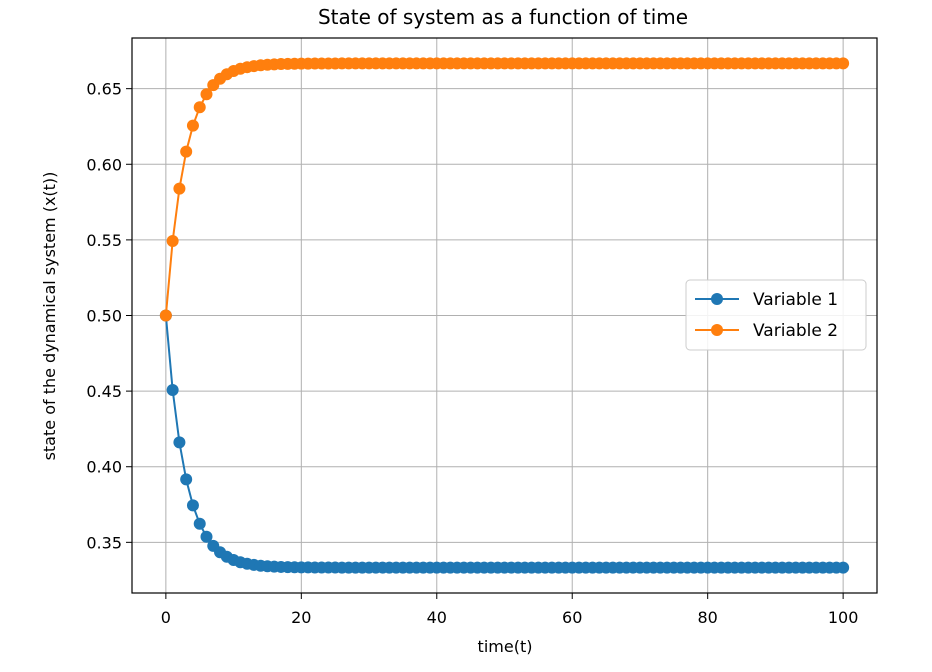  What do you see at coordinates (49, 316) in the screenshot?
I see `y-axis-label: state of the dynamical system (x(t))` at bounding box center [49, 316].